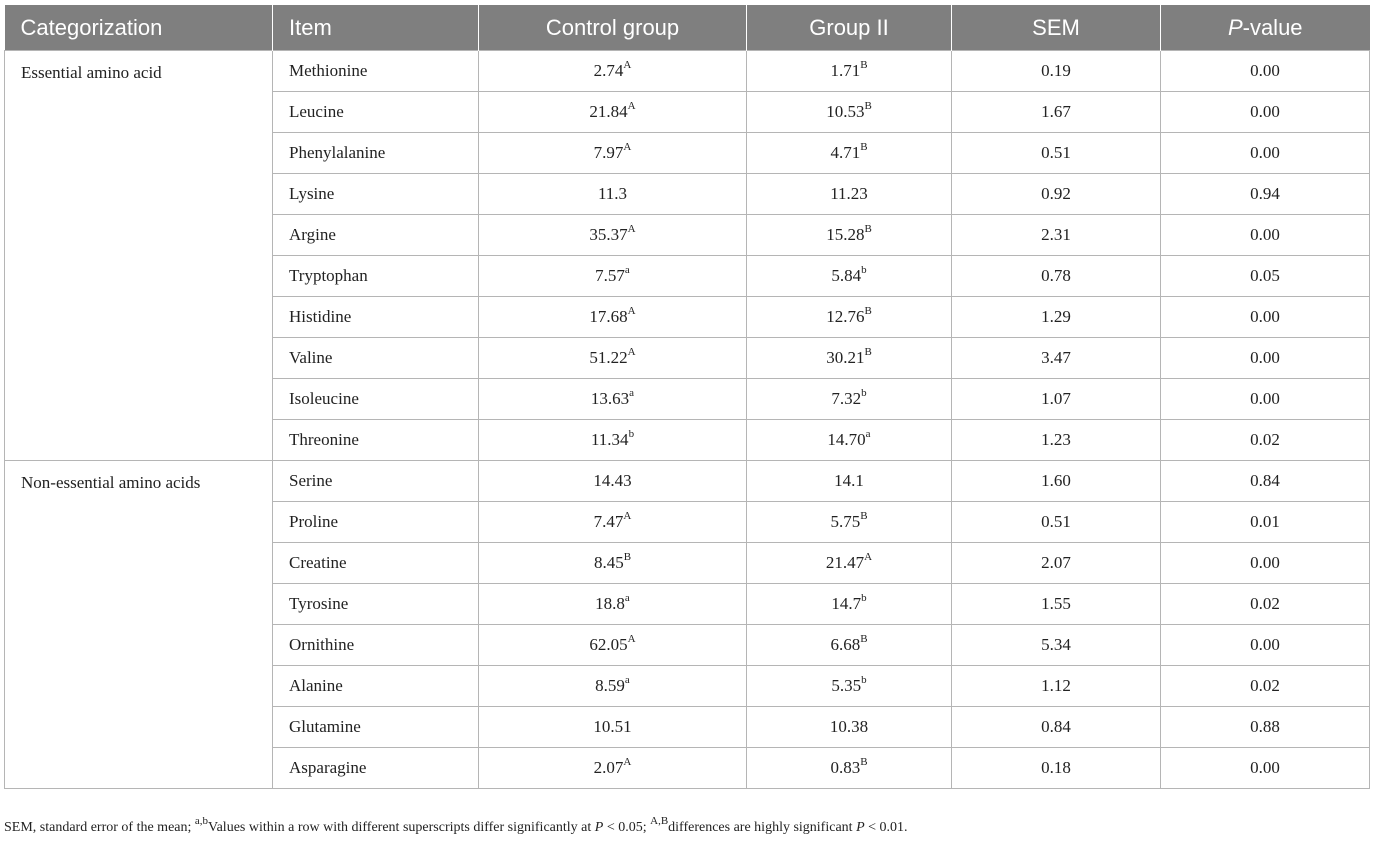  What do you see at coordinates (845, 111) in the screenshot?
I see `value-text: 10.53` at bounding box center [845, 111].